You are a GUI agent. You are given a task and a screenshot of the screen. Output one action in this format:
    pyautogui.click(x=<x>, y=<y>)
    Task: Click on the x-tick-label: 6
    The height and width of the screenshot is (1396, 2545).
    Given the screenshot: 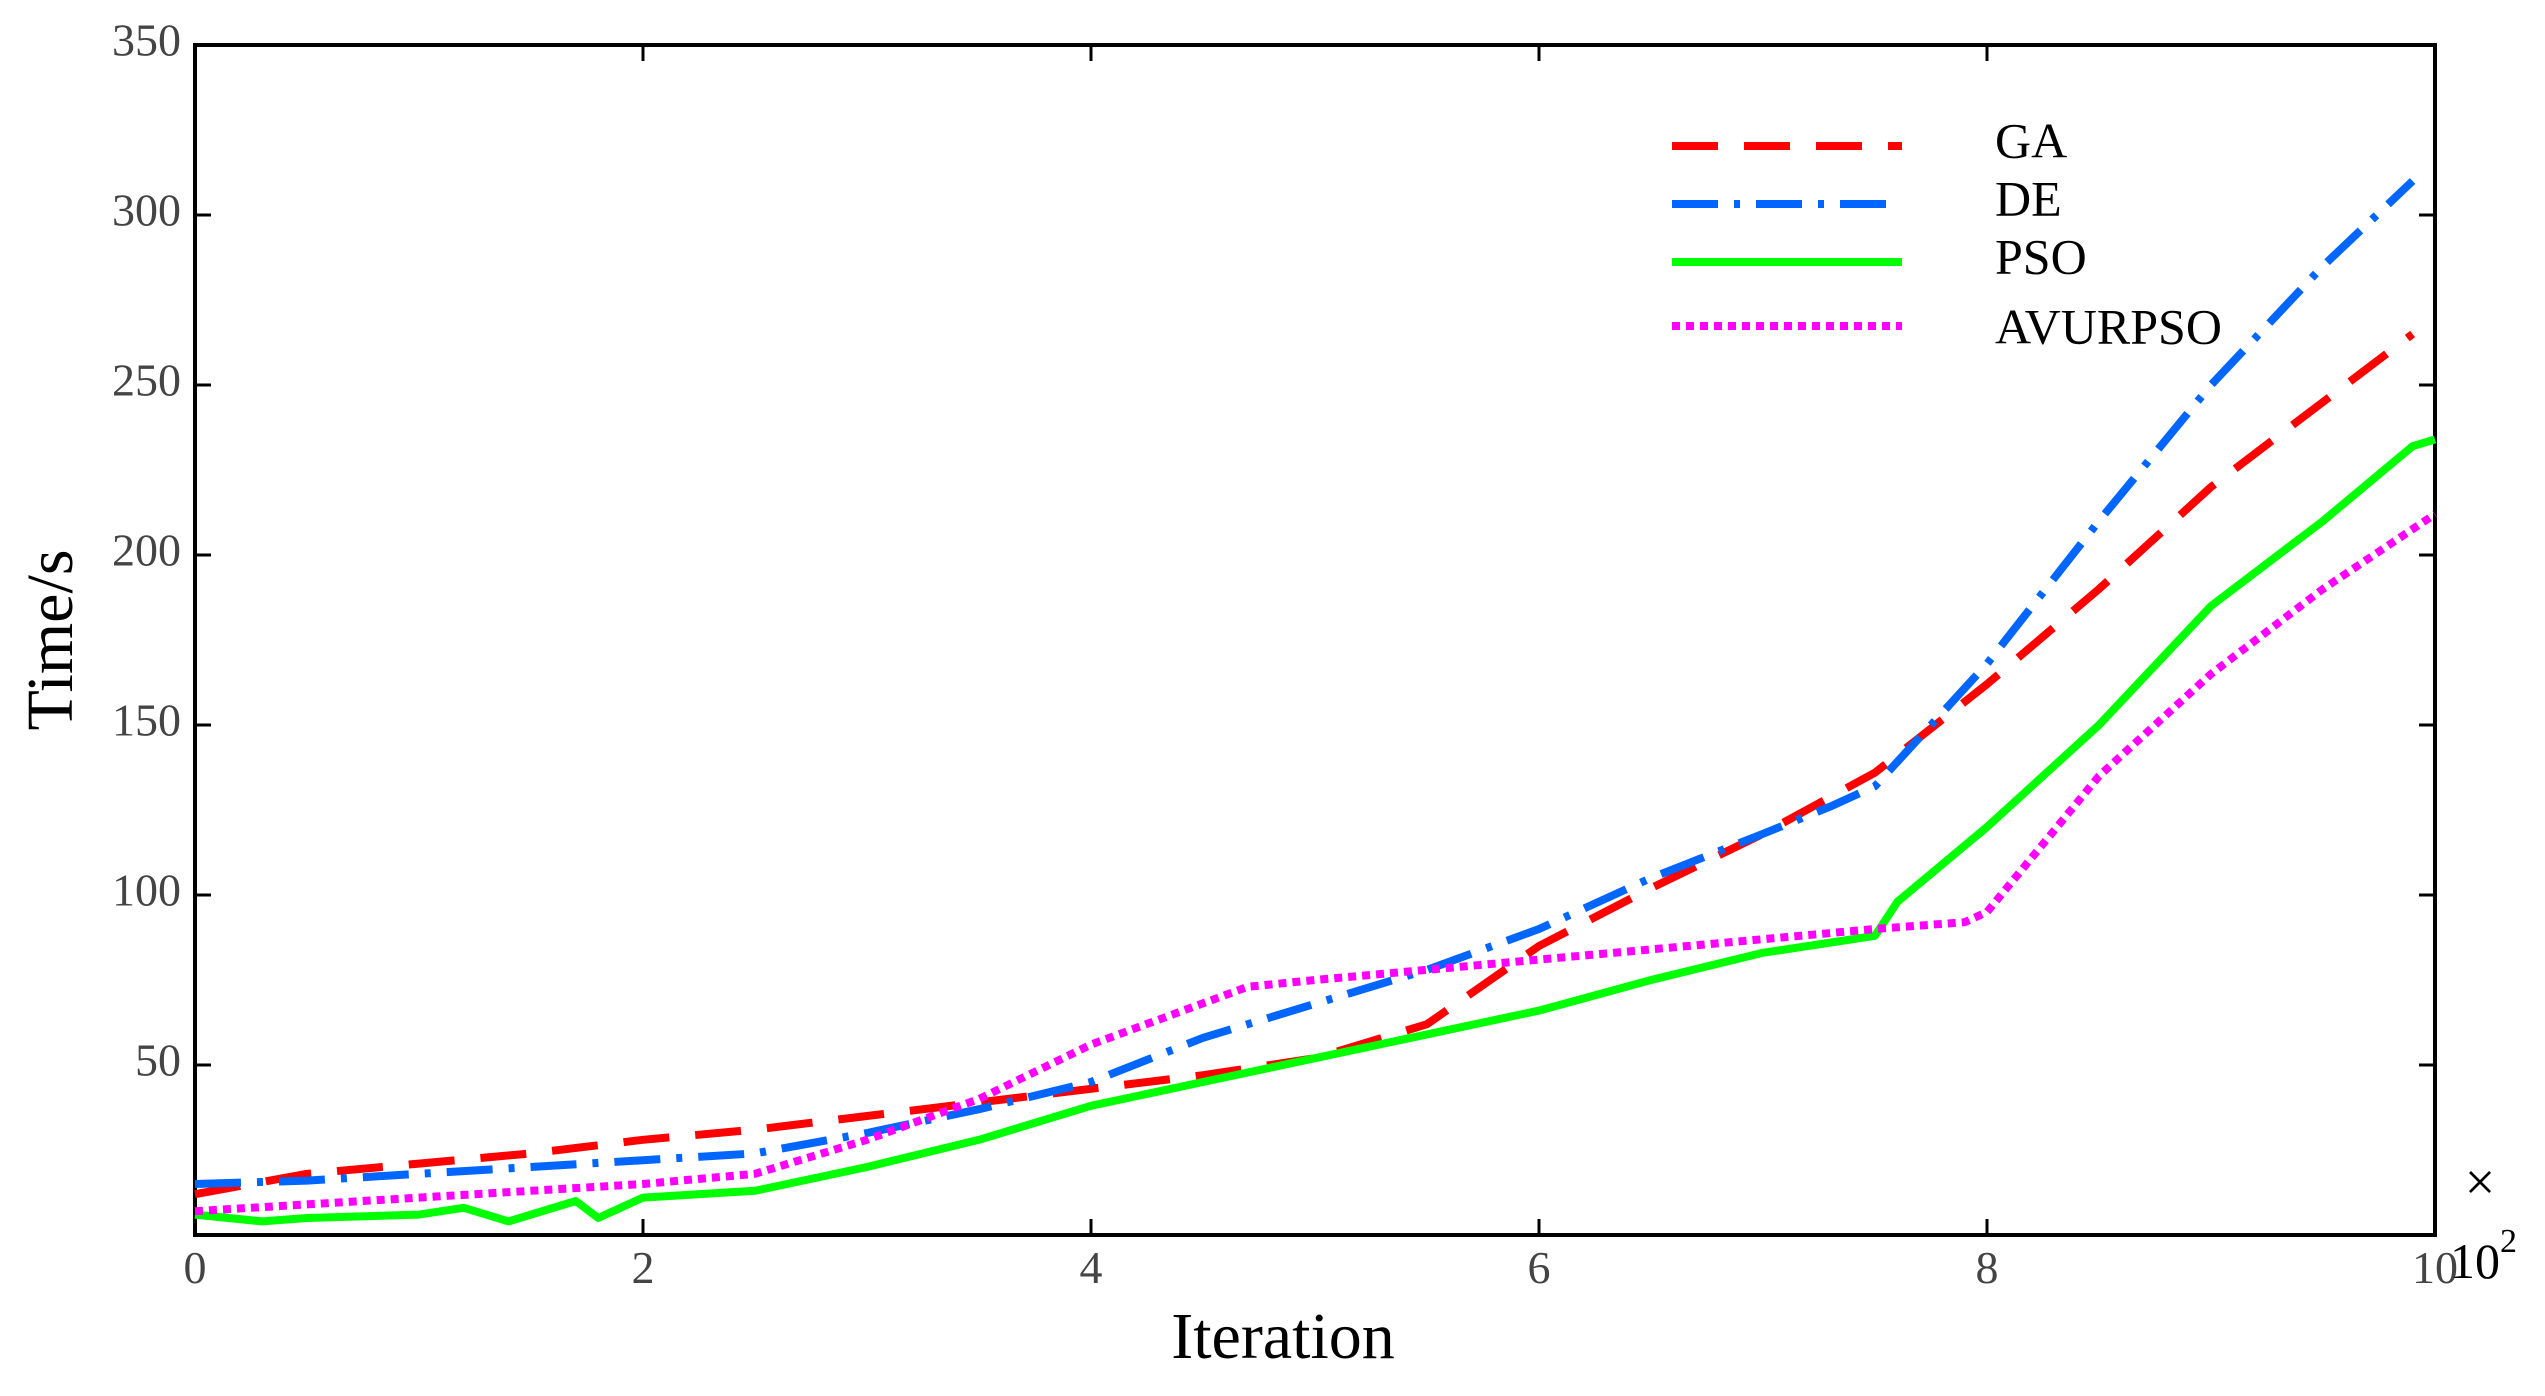 What is the action you would take?
    pyautogui.click(x=1539, y=1267)
    